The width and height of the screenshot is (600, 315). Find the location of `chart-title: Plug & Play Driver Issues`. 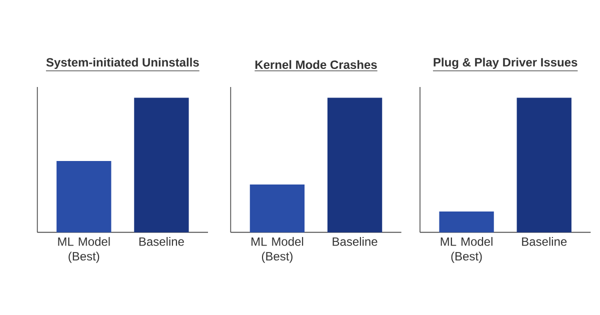

chart-title: Plug & Play Driver Issues is located at coordinates (506, 63).